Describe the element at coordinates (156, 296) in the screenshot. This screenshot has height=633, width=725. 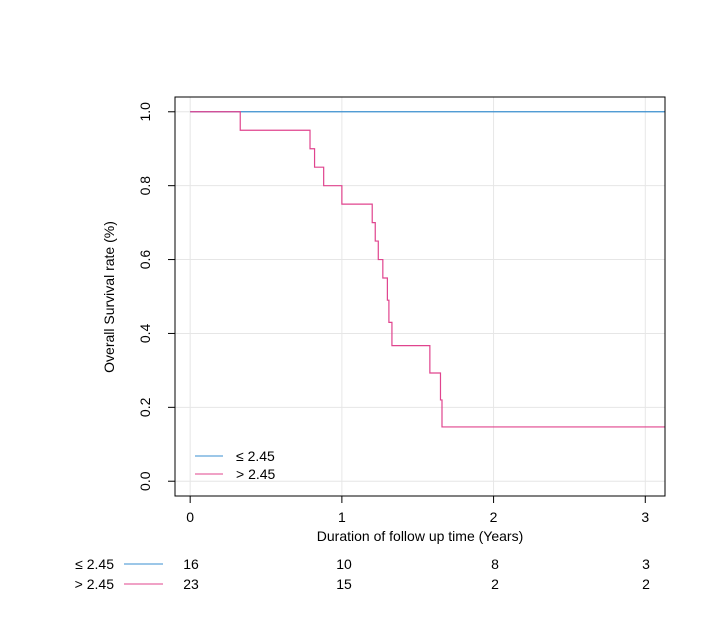
I see `y-axis: 0.0 0.2 0.4 0.6 0.8 1.0` at that location.